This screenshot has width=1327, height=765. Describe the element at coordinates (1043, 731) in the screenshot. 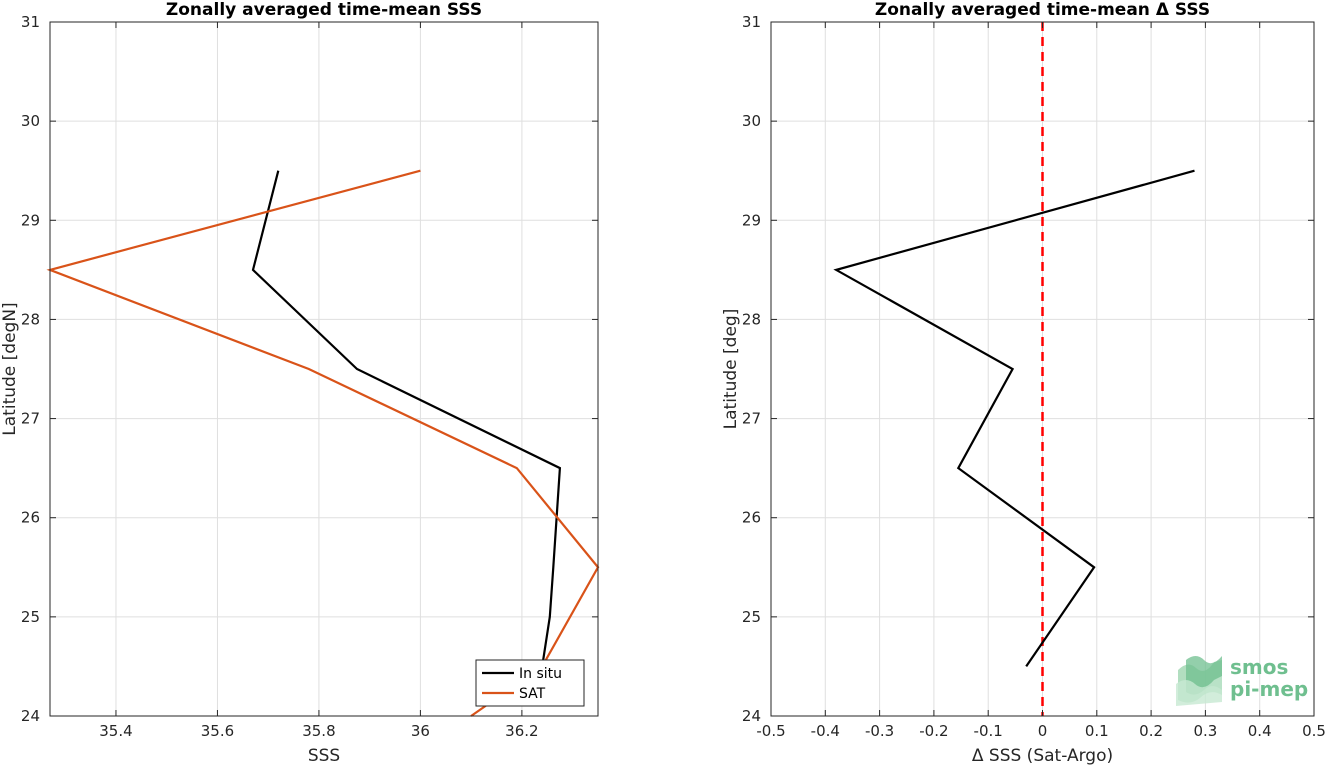

I see `x-tick-label: 0` at that location.